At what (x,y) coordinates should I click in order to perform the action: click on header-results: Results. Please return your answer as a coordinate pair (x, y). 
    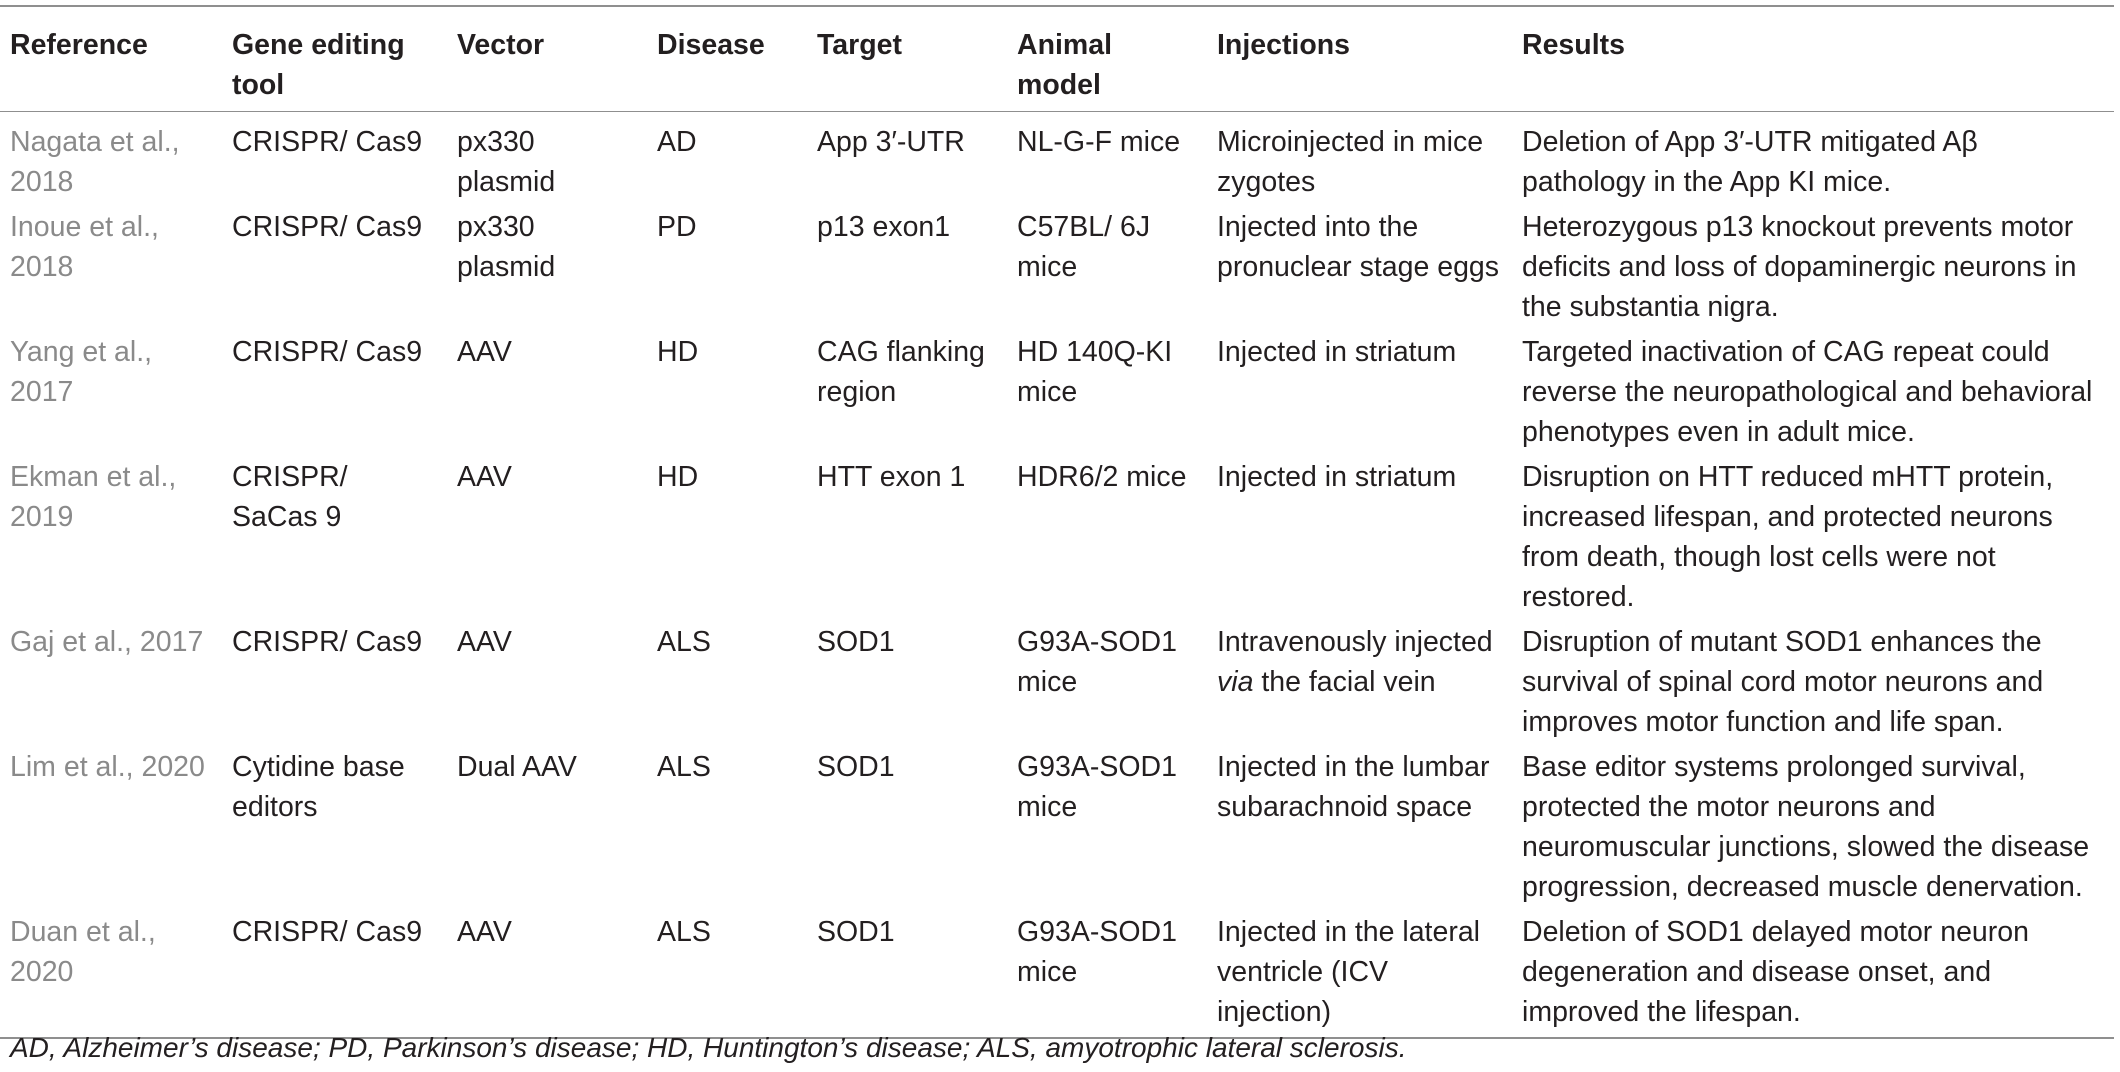
    Looking at the image, I should click on (1573, 45).